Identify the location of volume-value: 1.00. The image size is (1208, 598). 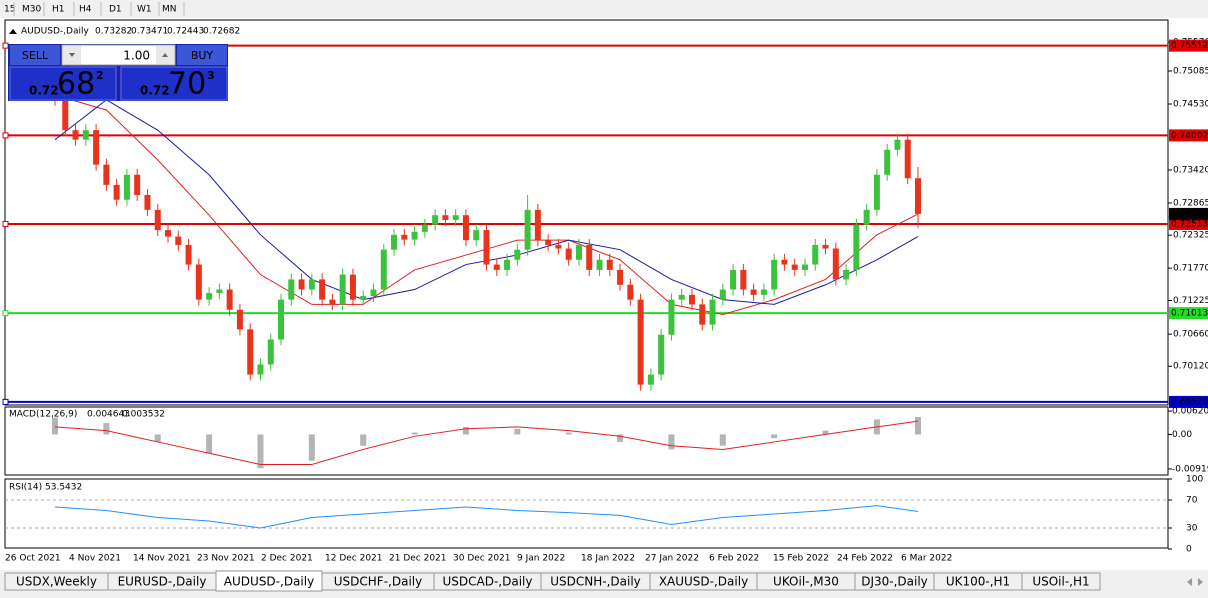
(136, 56).